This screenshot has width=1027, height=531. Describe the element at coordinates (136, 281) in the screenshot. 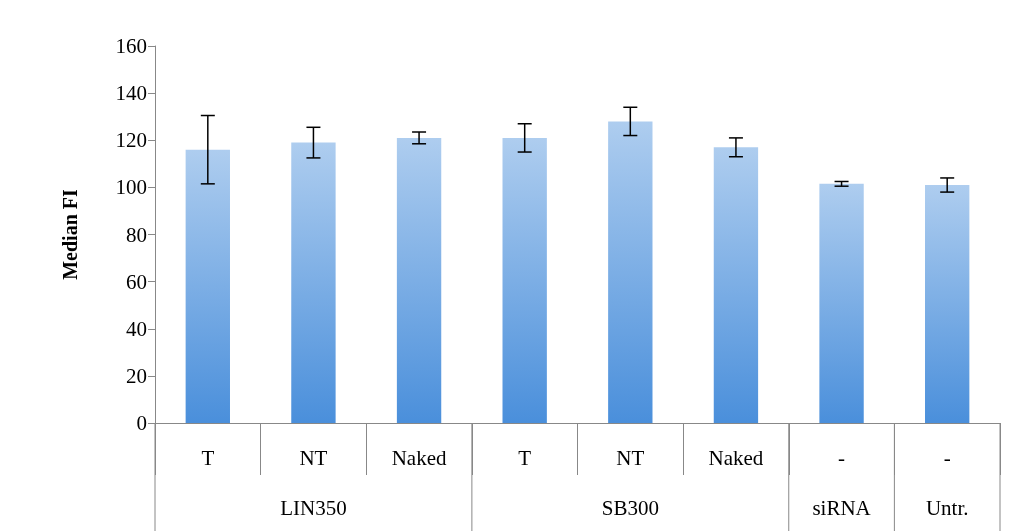

I see `y-tick-label: 60` at that location.